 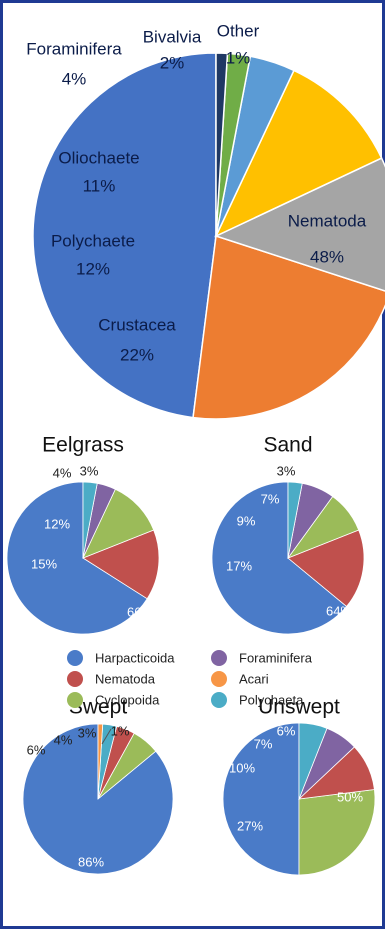 I want to click on slice-value-label: 2%, so click(x=172, y=63).